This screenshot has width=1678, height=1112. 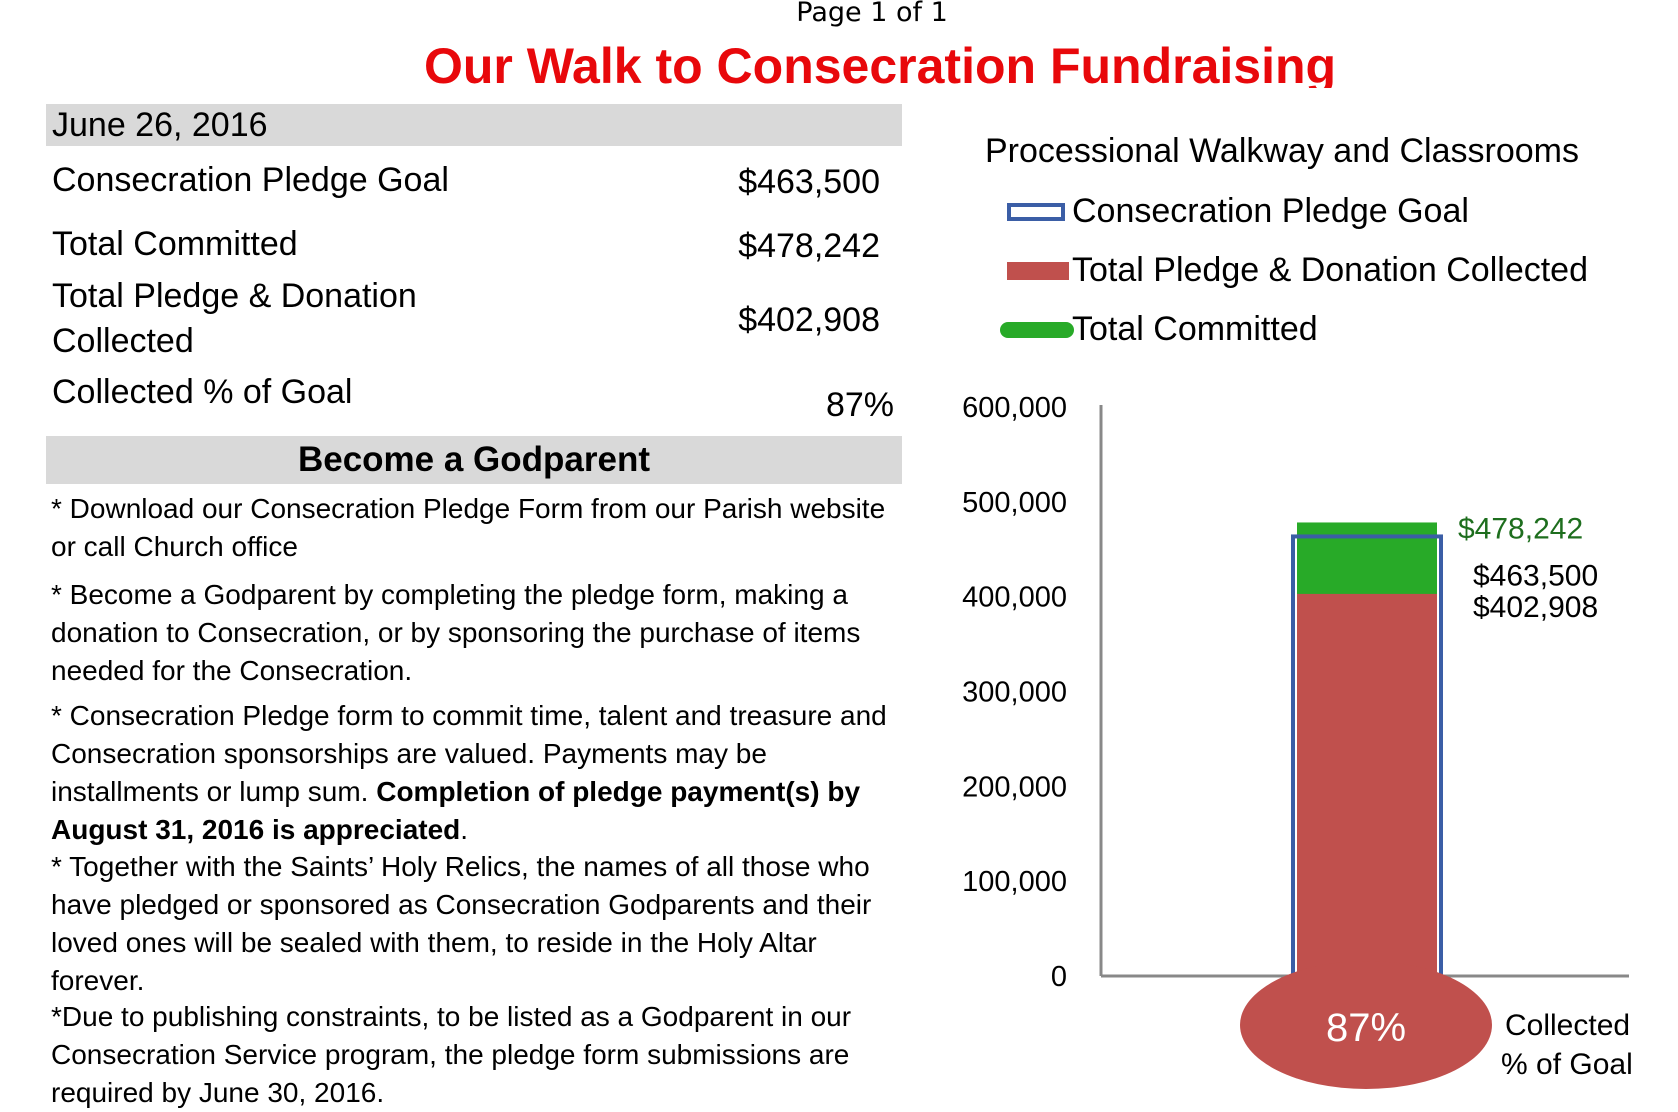 I want to click on data-label-goal: $463,500, so click(x=1535, y=575).